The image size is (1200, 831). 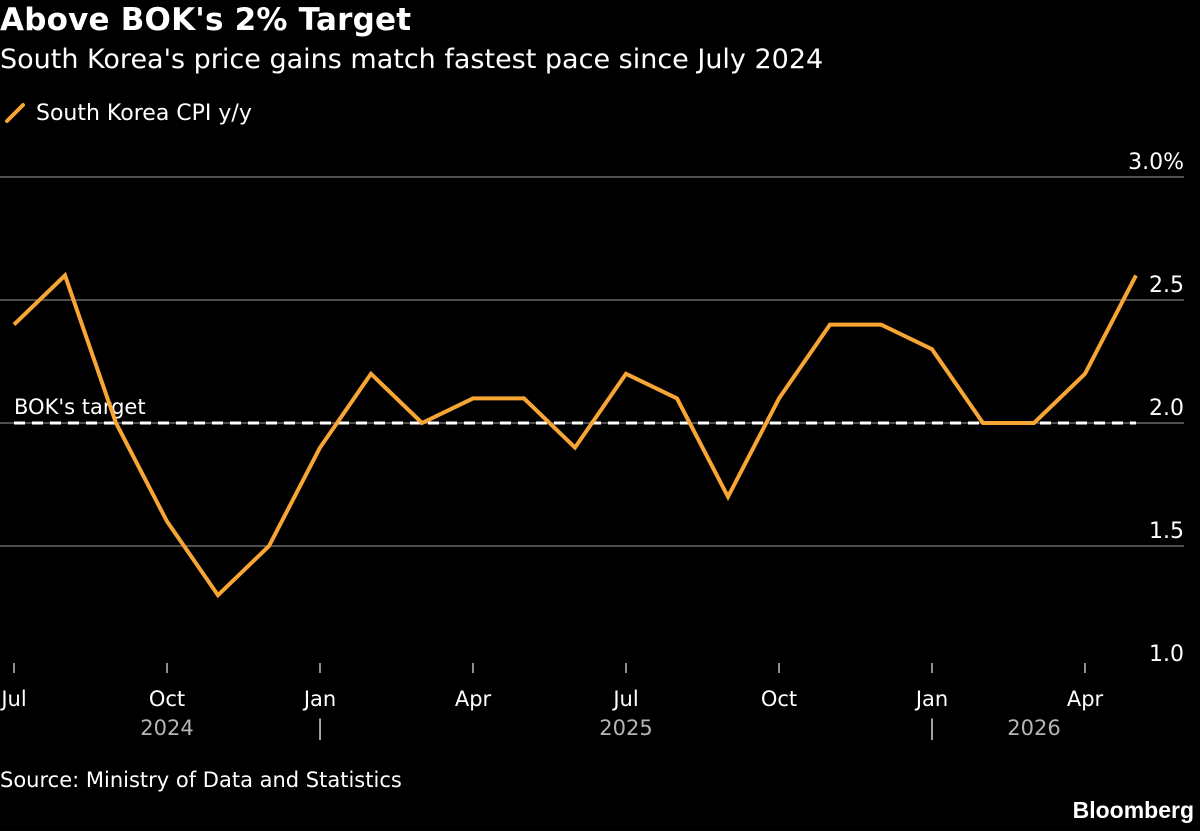 What do you see at coordinates (1166, 408) in the screenshot?
I see `y-tick-label: 2.0` at bounding box center [1166, 408].